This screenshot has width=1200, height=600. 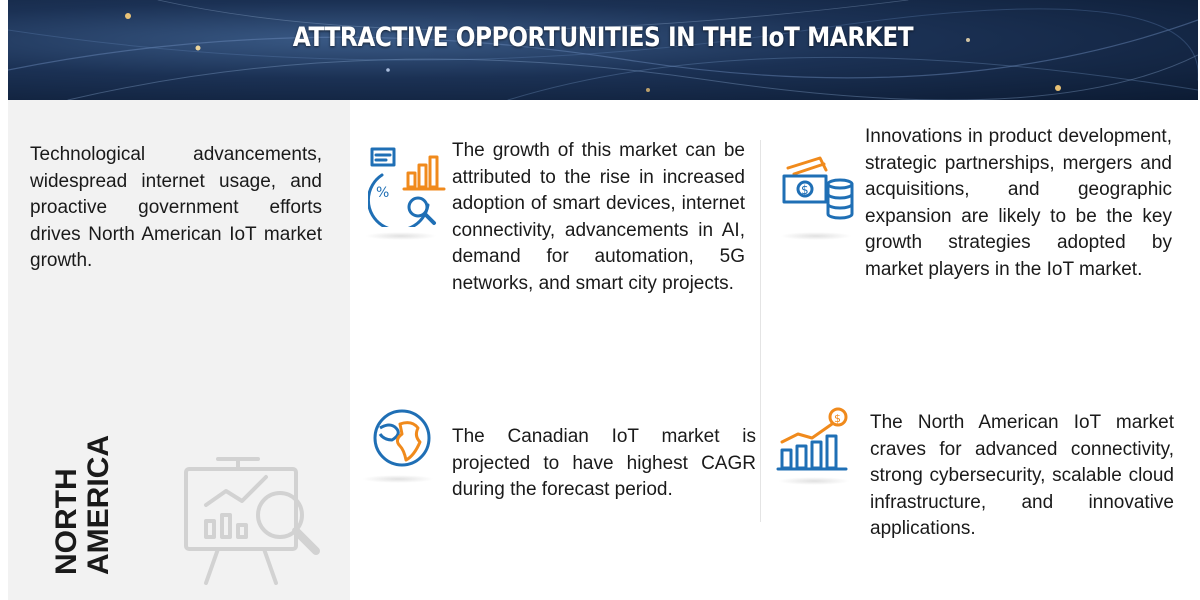 What do you see at coordinates (402, 438) in the screenshot?
I see `globe-icon` at bounding box center [402, 438].